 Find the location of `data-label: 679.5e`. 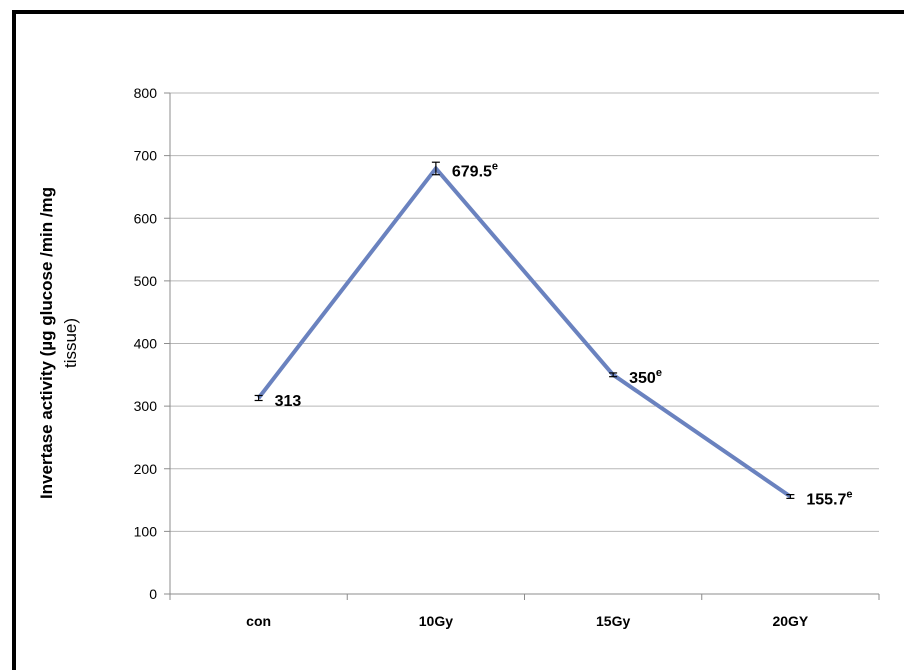

data-label: 679.5e is located at coordinates (475, 170).